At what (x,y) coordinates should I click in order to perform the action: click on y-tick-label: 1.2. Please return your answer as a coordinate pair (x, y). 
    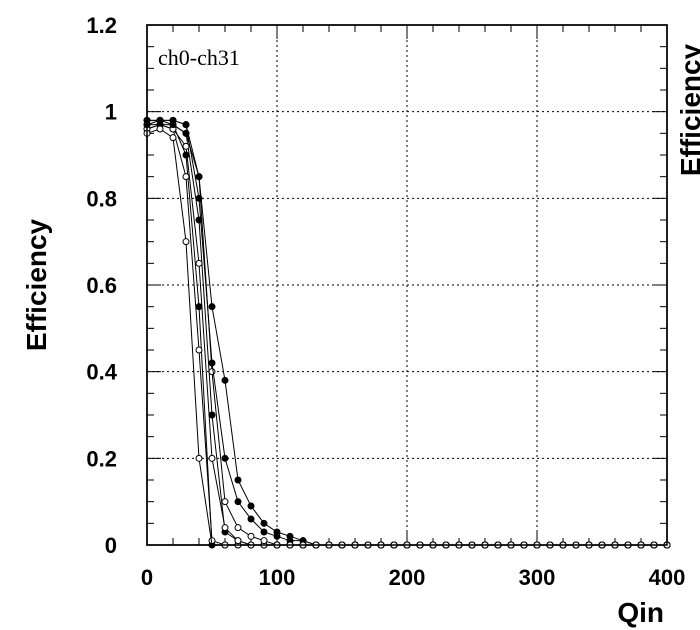
    Looking at the image, I should click on (101, 25).